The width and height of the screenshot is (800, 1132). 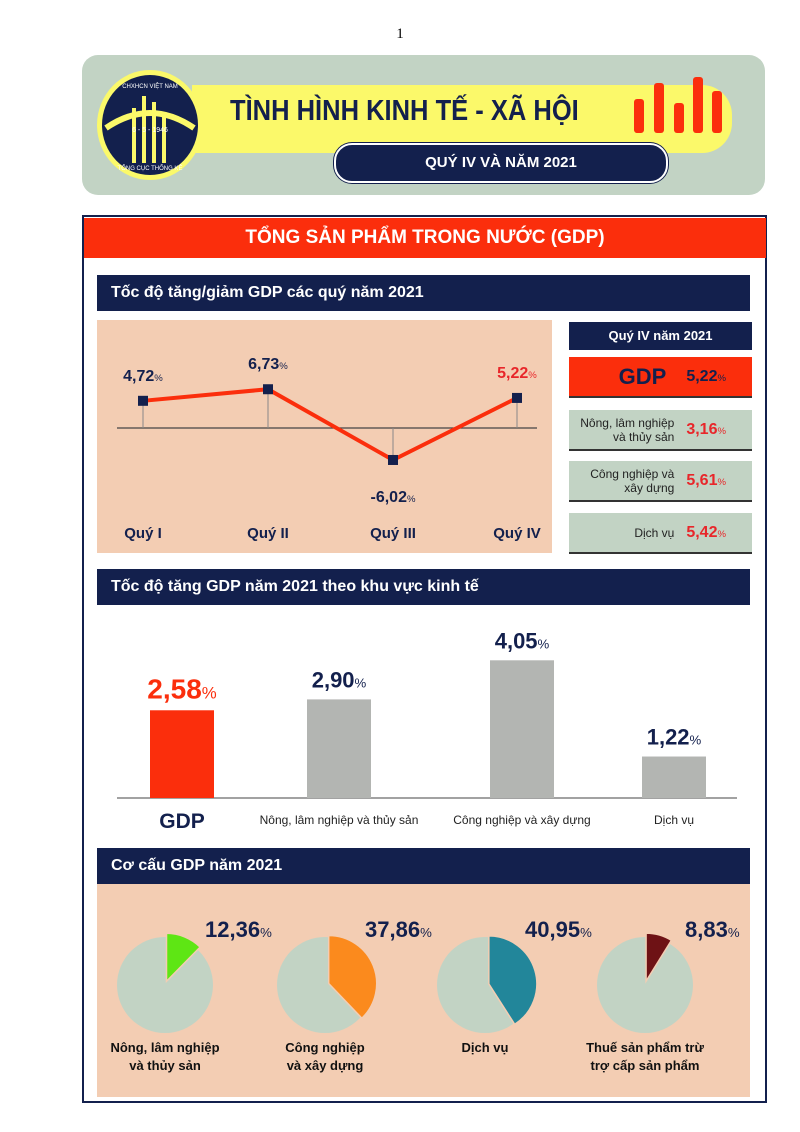 I want to click on category-label: Dịch vụ, so click(x=674, y=820).